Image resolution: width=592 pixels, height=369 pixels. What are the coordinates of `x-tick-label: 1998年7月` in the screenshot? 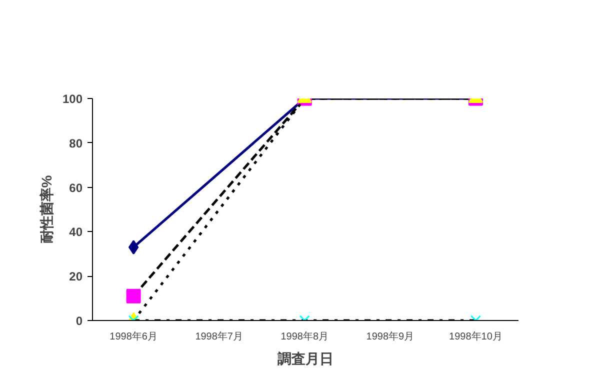 It's located at (219, 336).